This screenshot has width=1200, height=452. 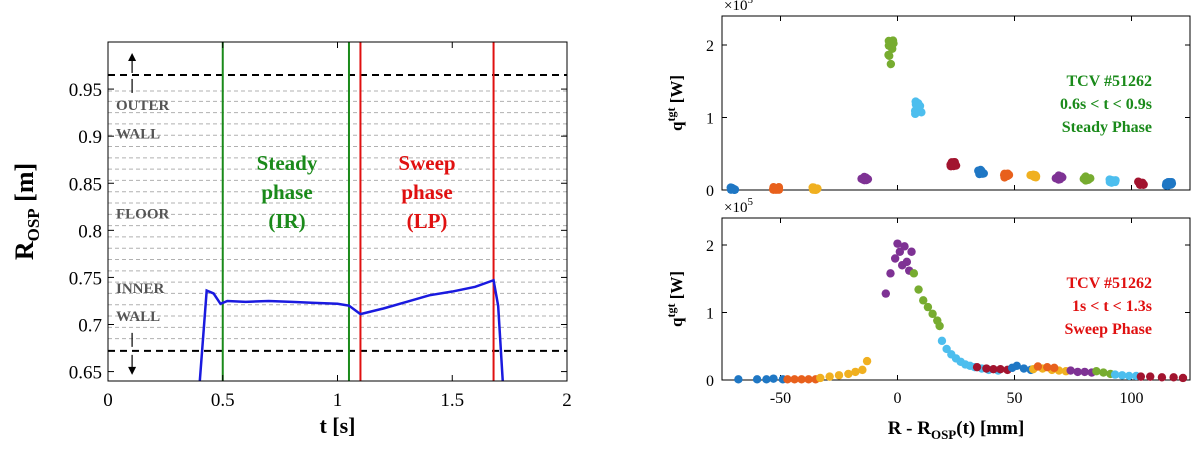 What do you see at coordinates (426, 163) in the screenshot?
I see `phase-label-1-0: Sweep` at bounding box center [426, 163].